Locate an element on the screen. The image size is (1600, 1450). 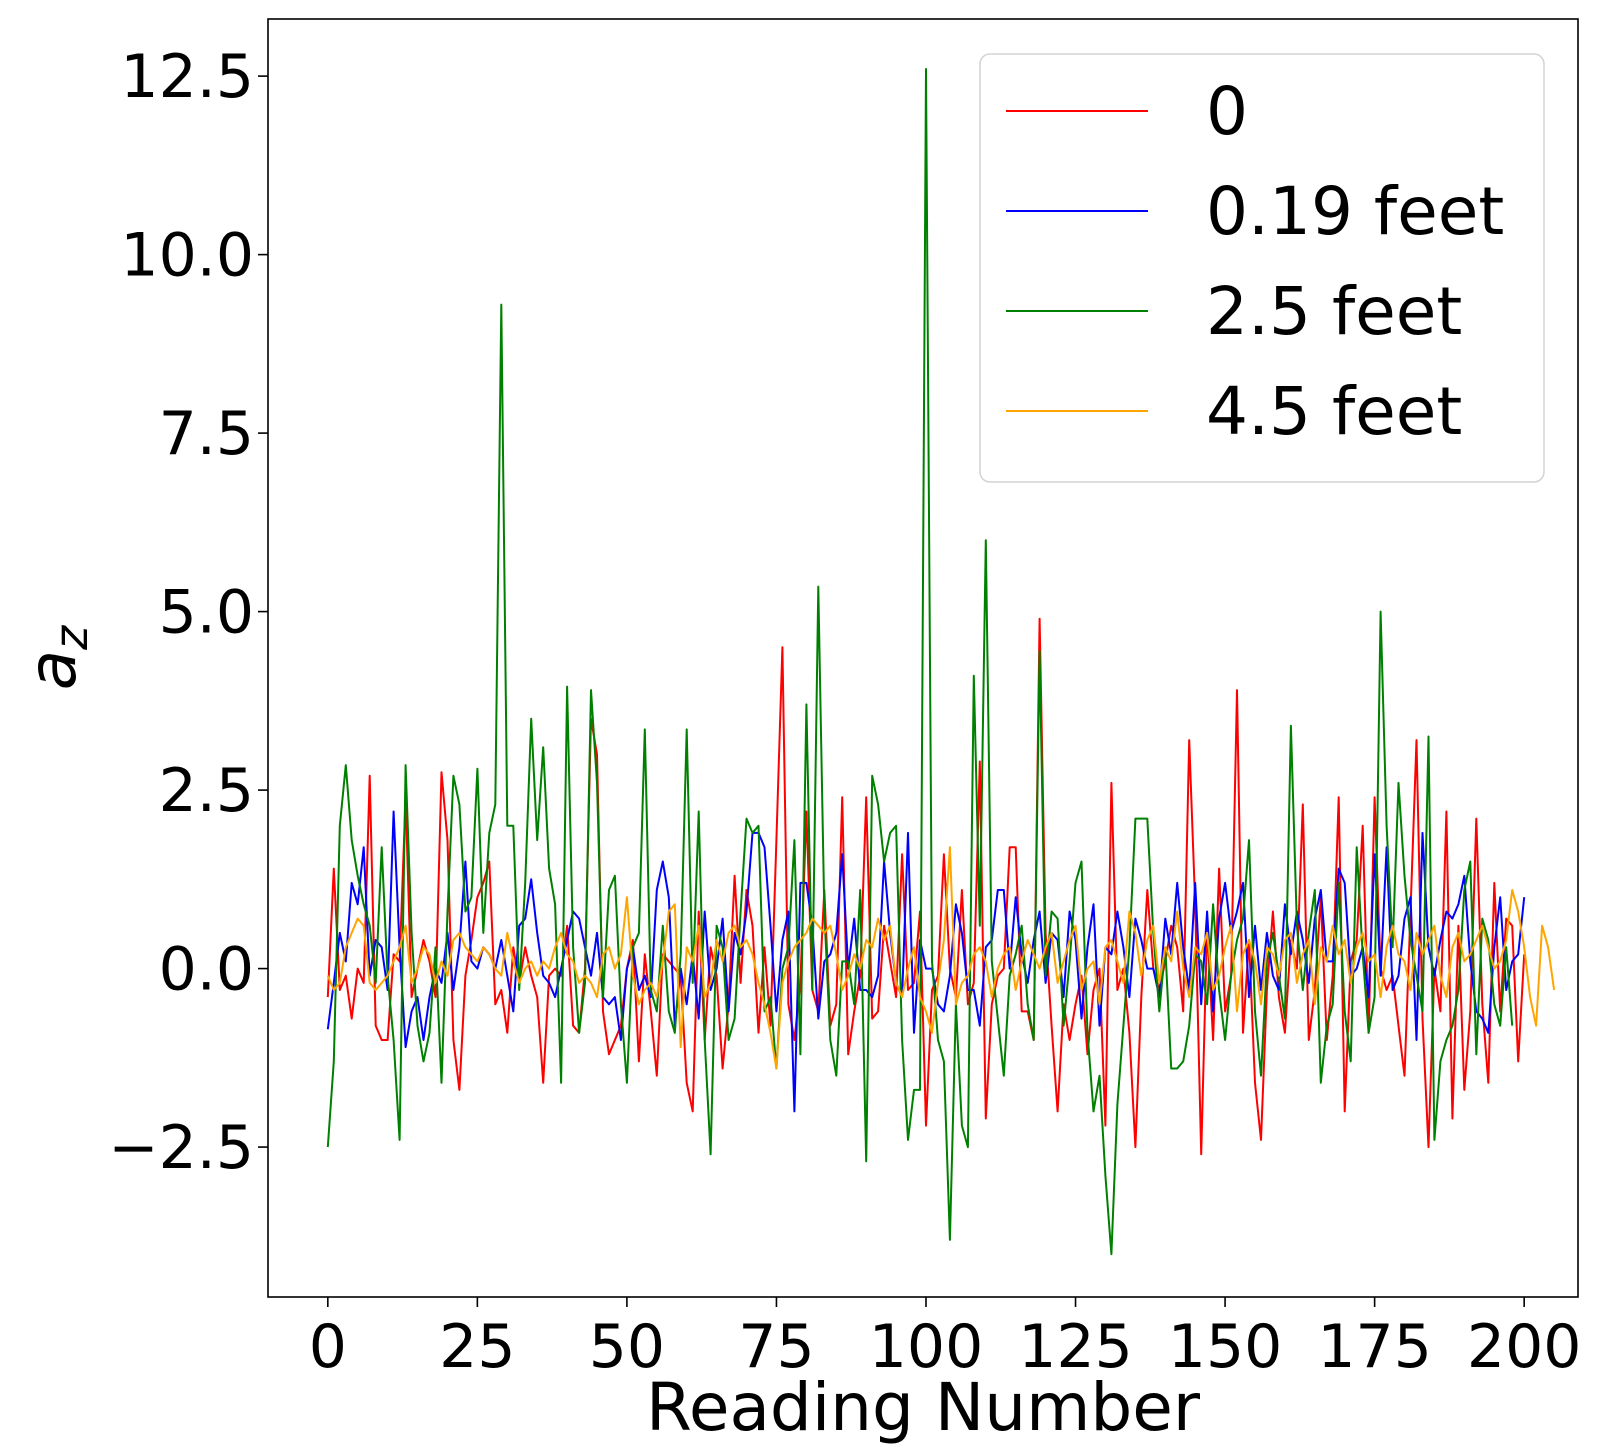
x-axis-label: Reading Number is located at coordinates (923, 1407).